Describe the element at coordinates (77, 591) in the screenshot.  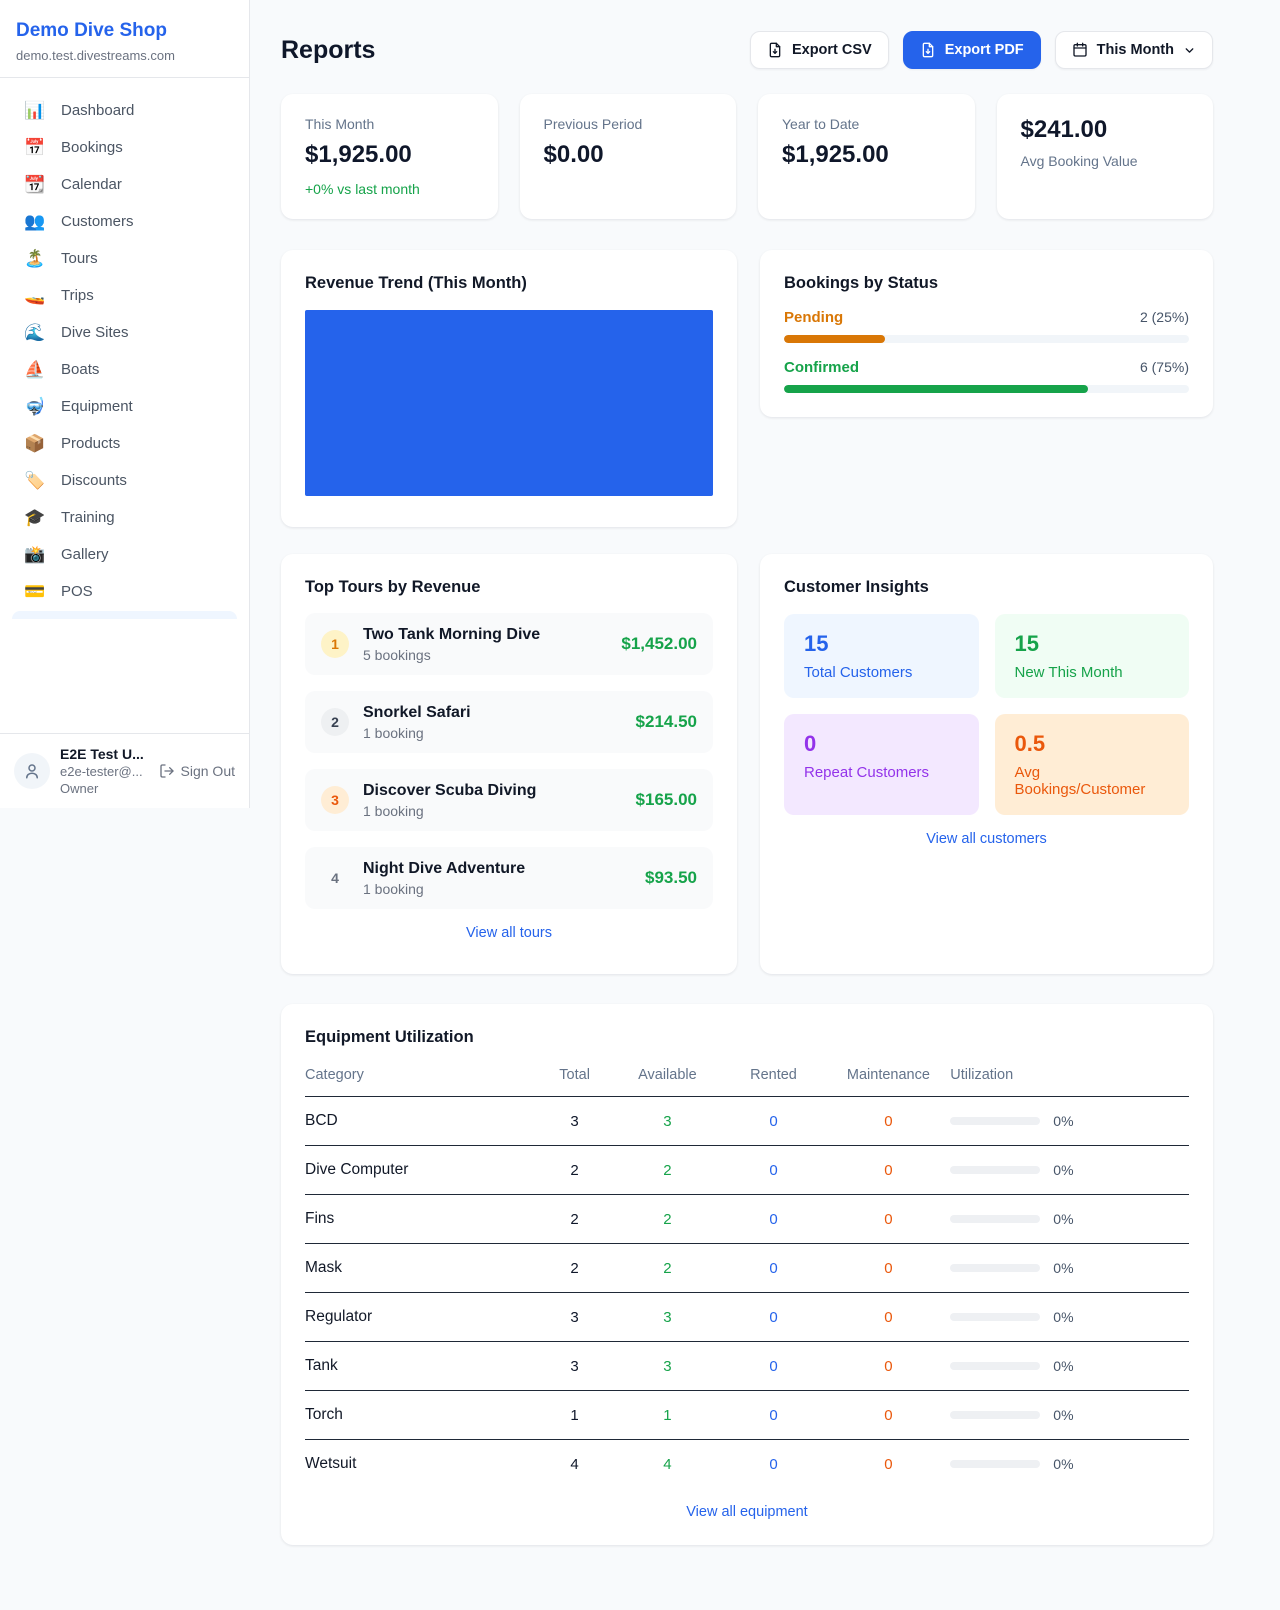
I see `sidebar-item-label: POS` at that location.